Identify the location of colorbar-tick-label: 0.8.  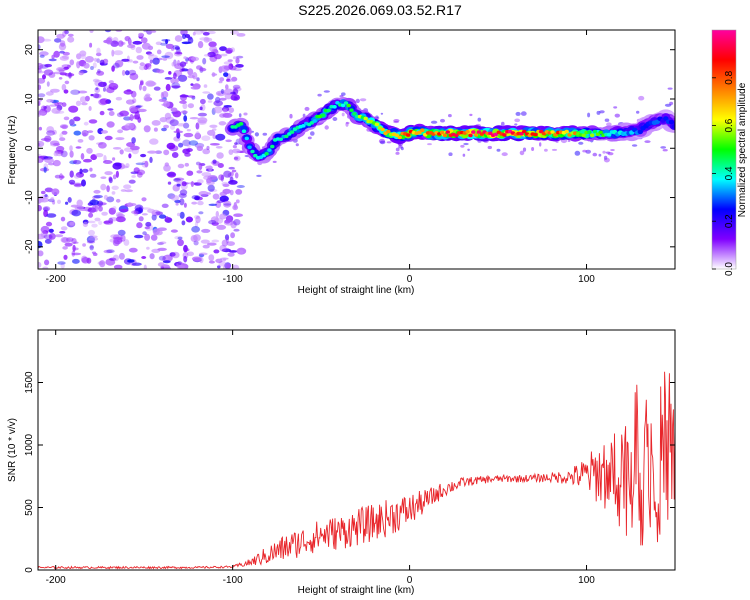
(729, 77).